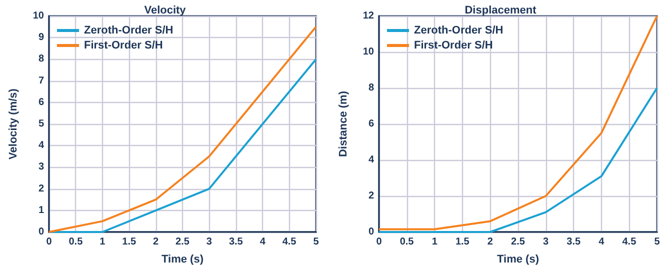  Describe the element at coordinates (41, 80) in the screenshot. I see `y-tick-label: 7` at that location.